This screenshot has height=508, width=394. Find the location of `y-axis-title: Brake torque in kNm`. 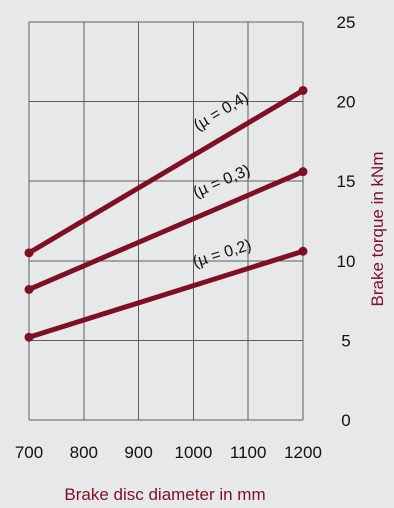

y-axis-title: Brake torque in kNm is located at coordinates (377, 229).